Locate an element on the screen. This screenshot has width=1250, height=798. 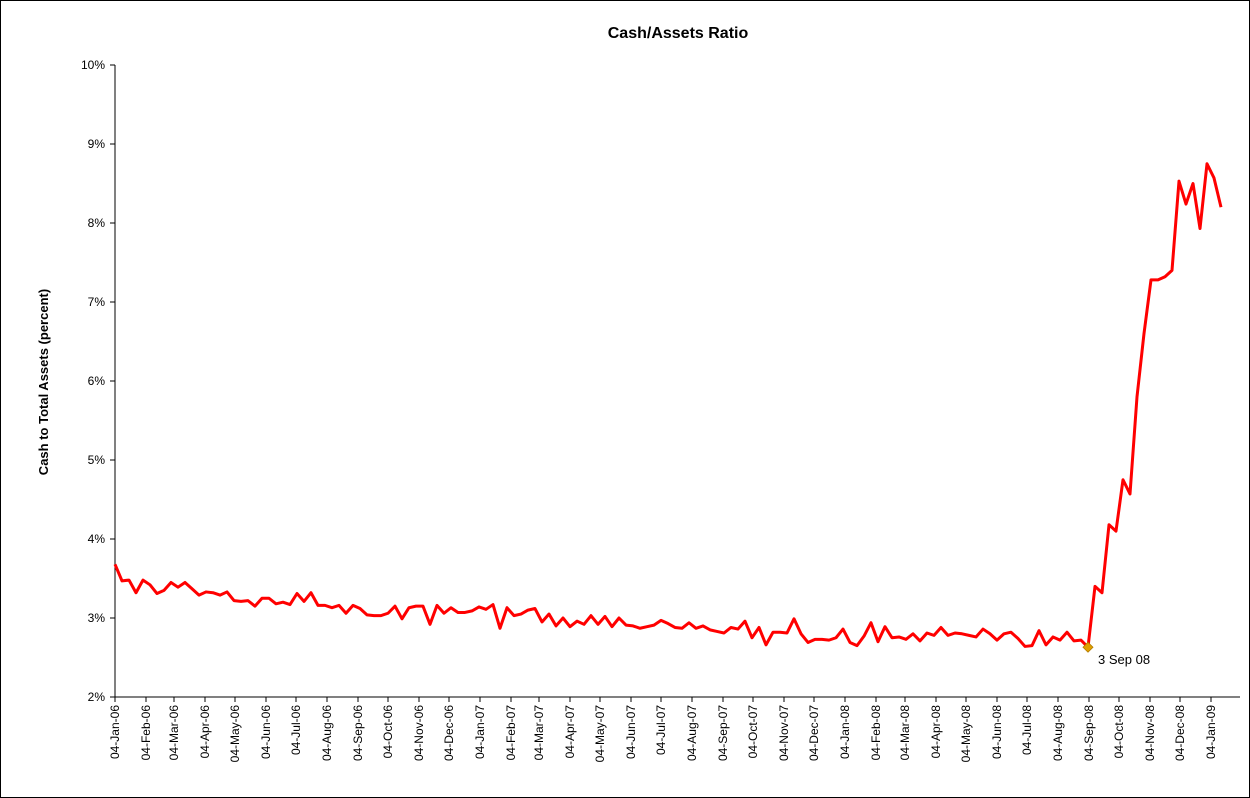
x-tick-label: 04-Jun-08 is located at coordinates (997, 732).